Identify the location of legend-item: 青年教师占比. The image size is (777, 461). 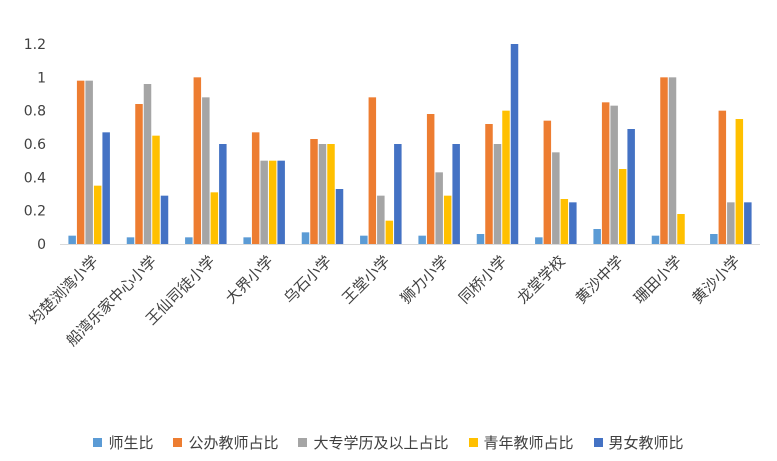
(521, 442).